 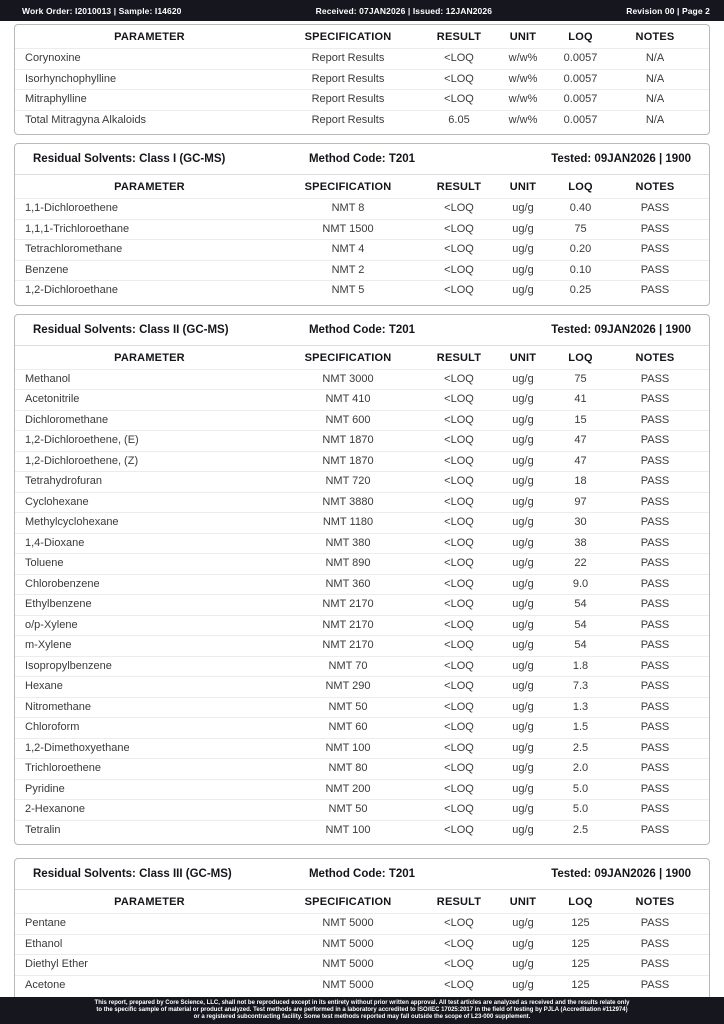 I want to click on table-row: Isopropylbenzene NMT 70 <LOQ ug/g 1.8 PASS, so click(x=362, y=666).